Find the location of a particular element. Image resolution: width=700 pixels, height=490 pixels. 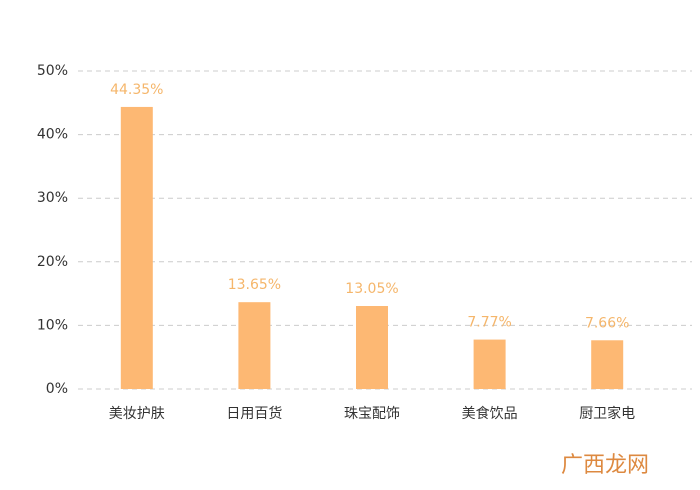

value-label: 7.66% is located at coordinates (607, 323).